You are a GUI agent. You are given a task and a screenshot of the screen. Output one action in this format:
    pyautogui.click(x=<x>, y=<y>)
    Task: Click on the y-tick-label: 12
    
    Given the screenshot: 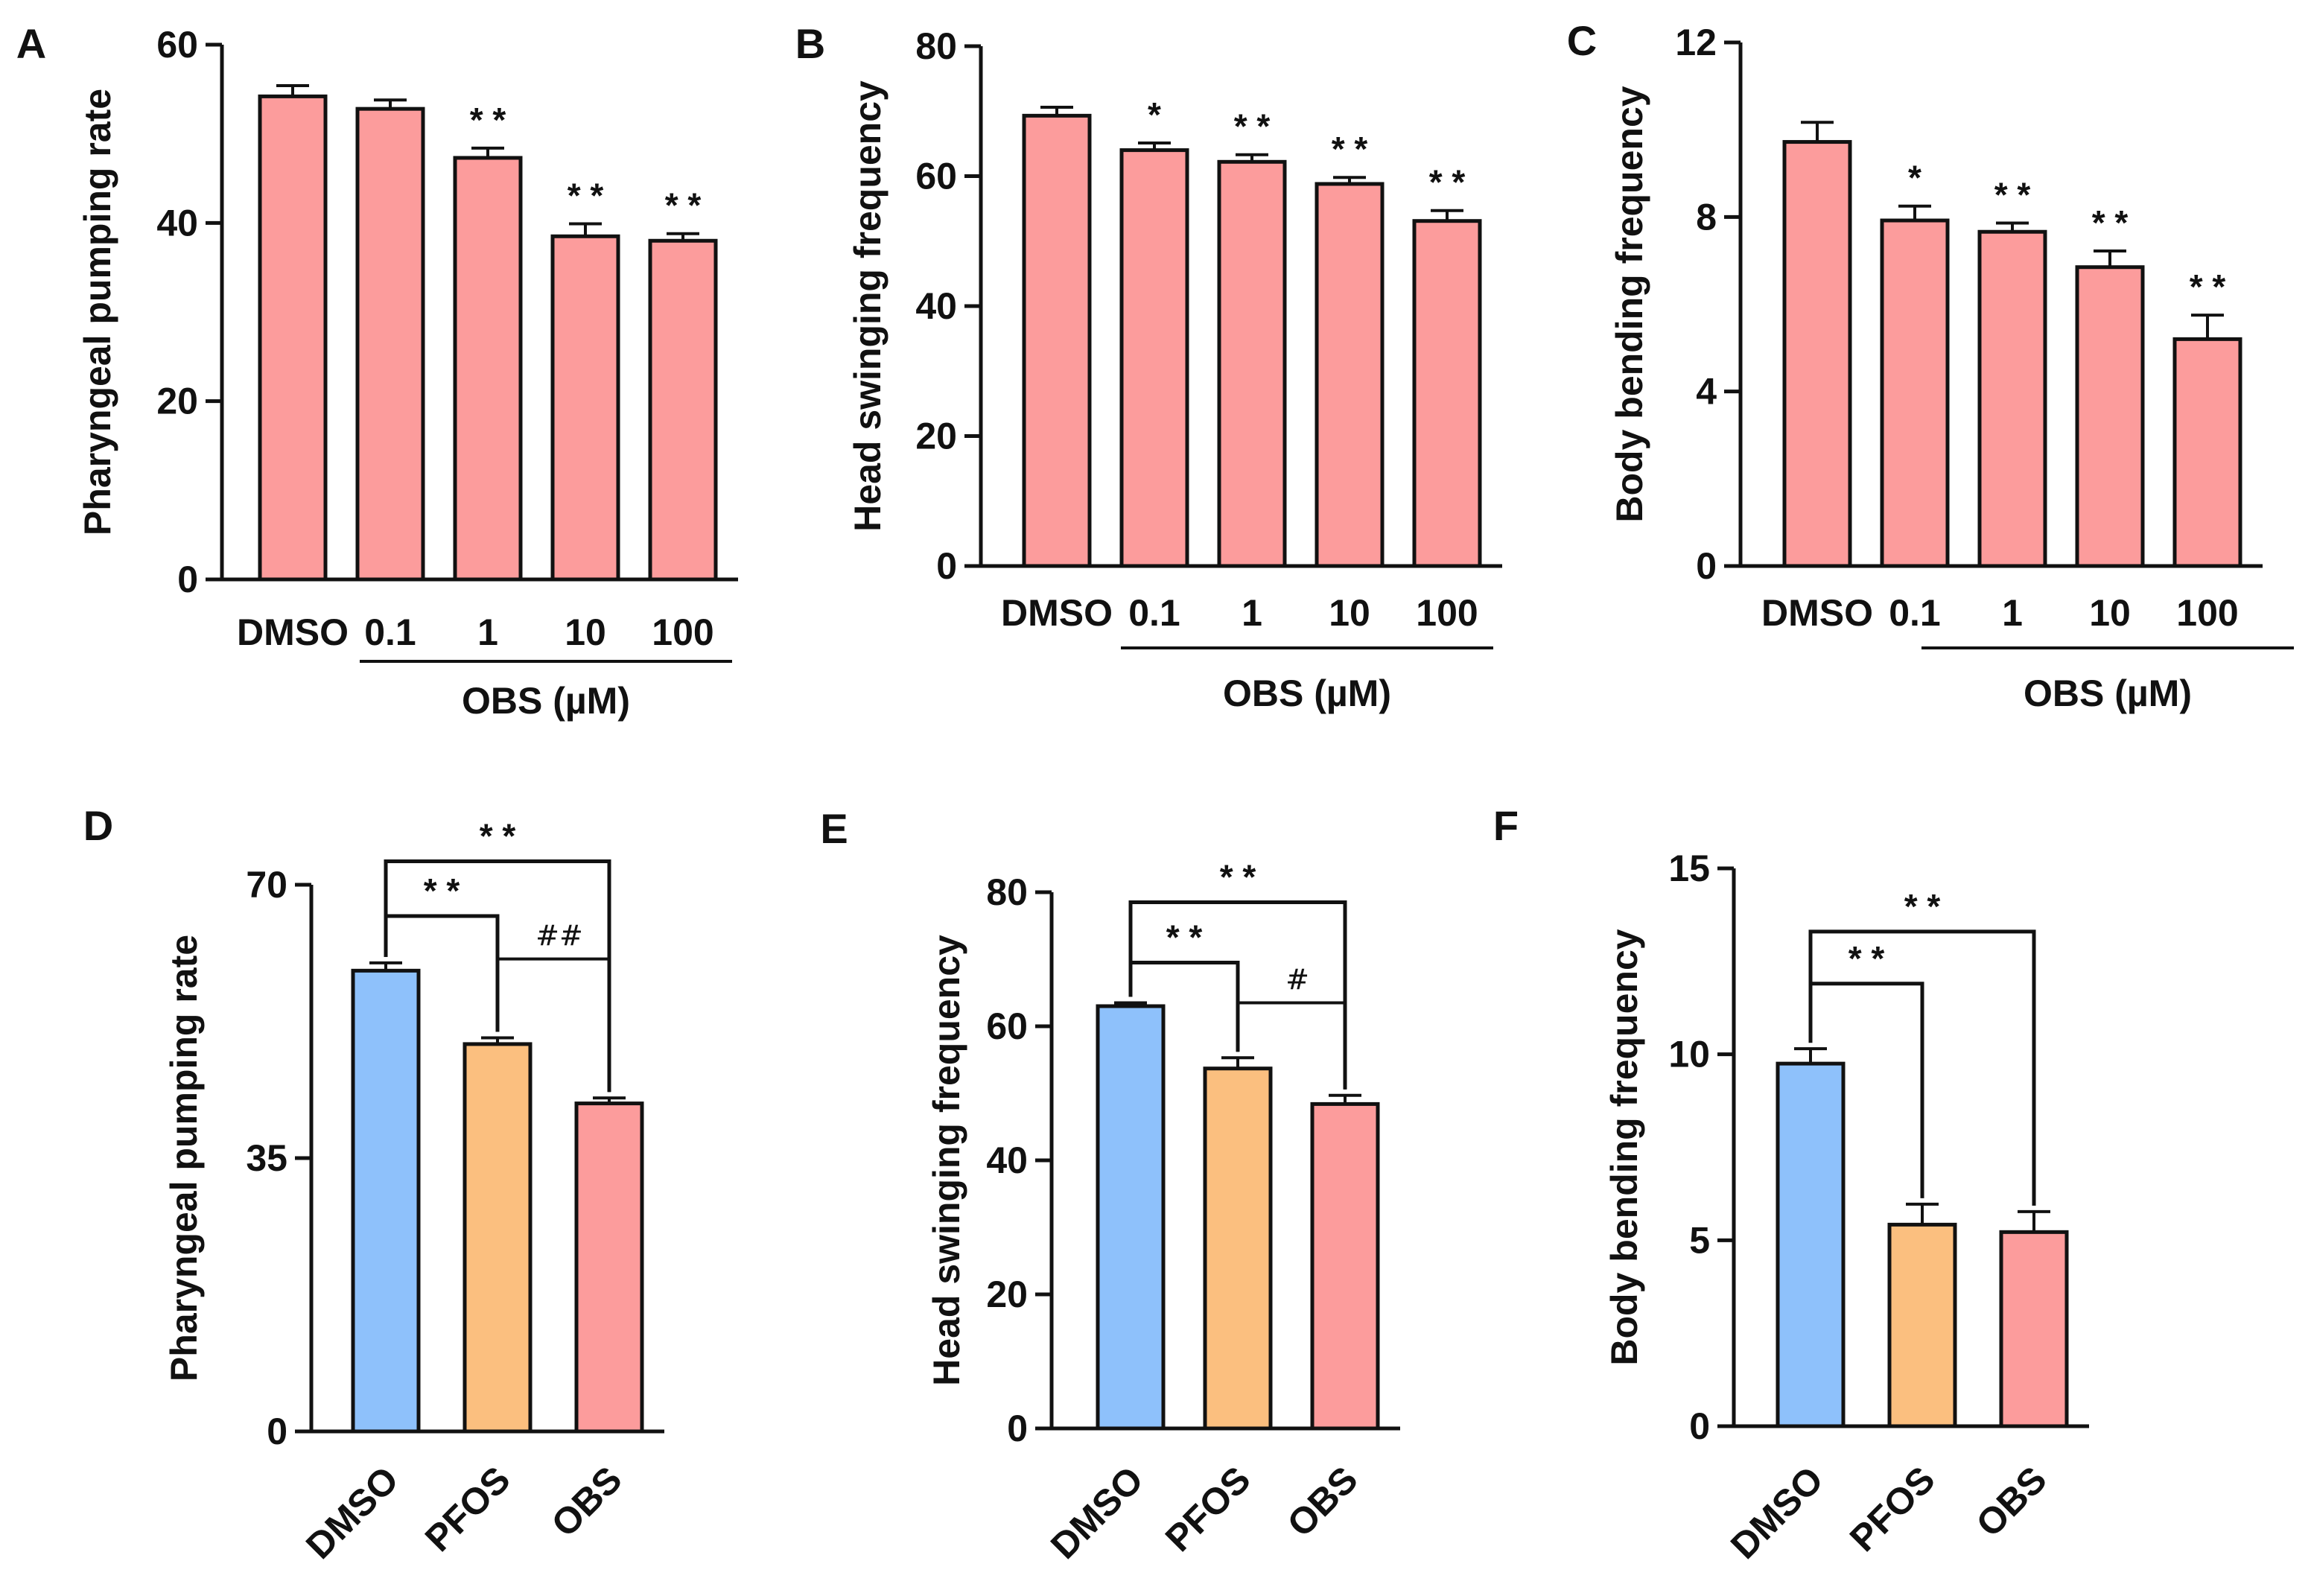 What is the action you would take?
    pyautogui.click(x=1696, y=42)
    